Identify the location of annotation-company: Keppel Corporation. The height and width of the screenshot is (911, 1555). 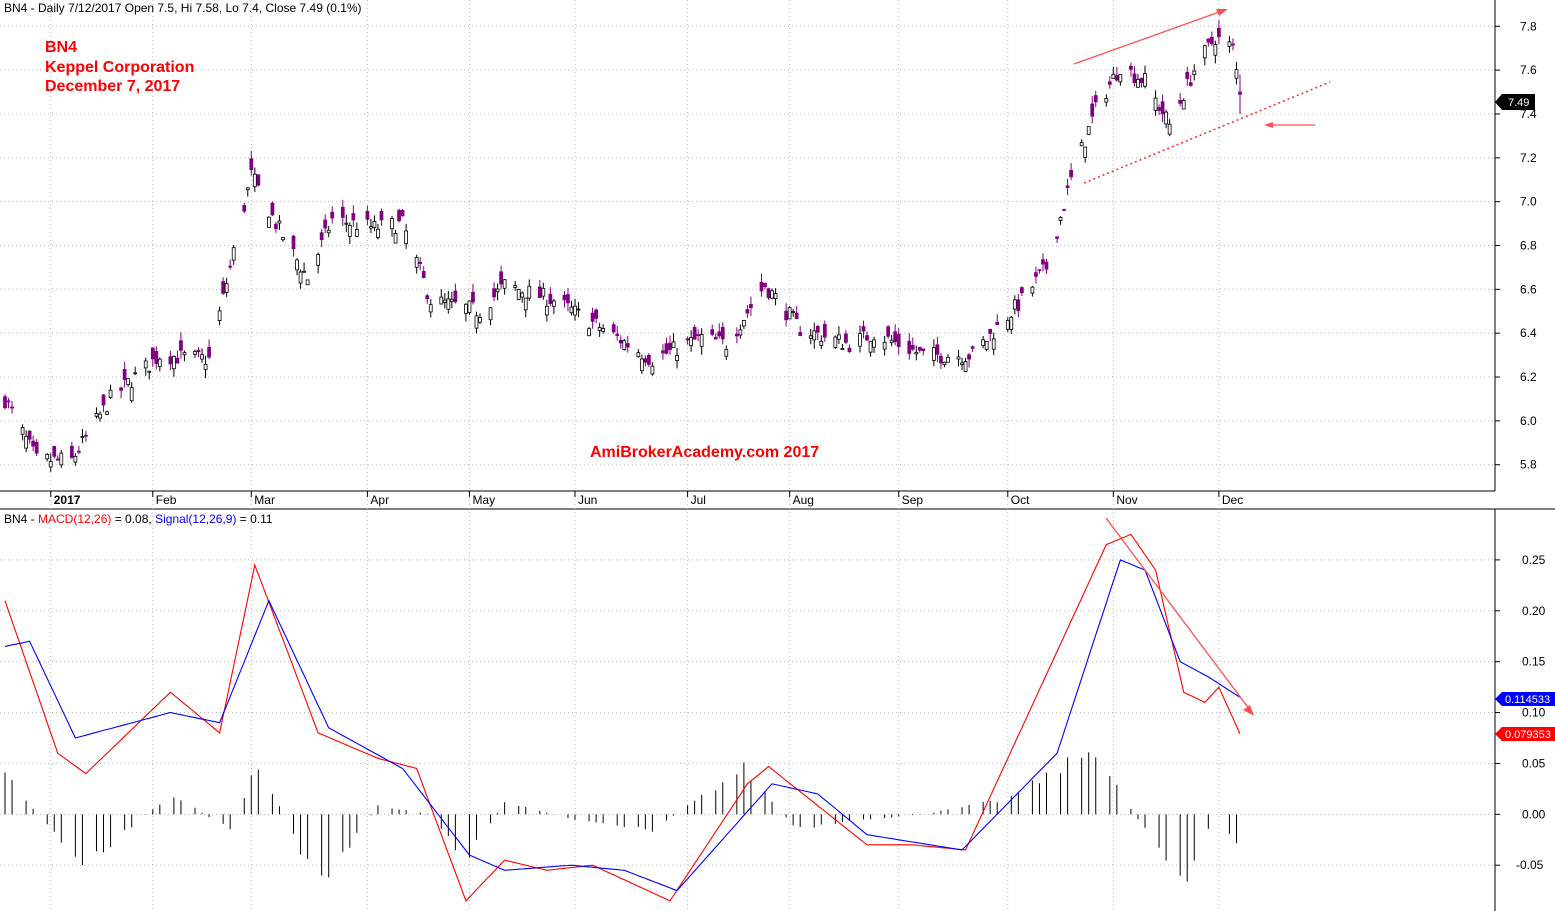
(119, 67).